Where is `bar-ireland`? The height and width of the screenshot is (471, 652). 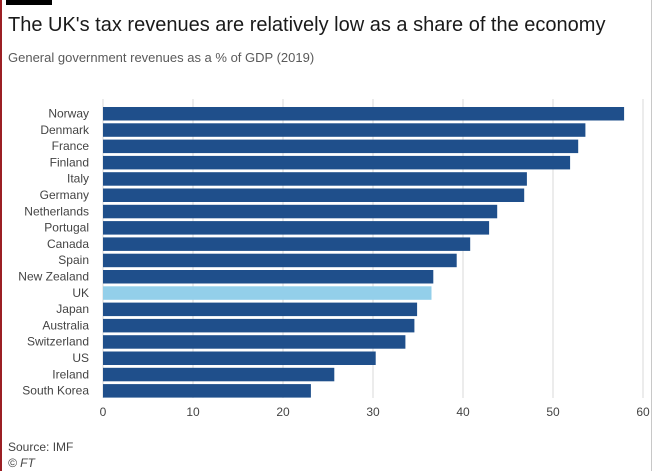
bar-ireland is located at coordinates (219, 374).